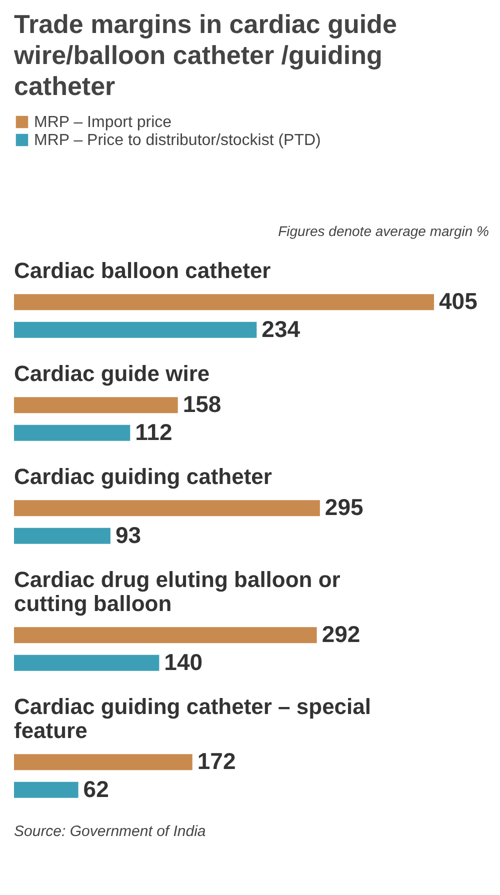 This screenshot has width=500, height=895. What do you see at coordinates (153, 431) in the screenshot?
I see `data-label: 112` at bounding box center [153, 431].